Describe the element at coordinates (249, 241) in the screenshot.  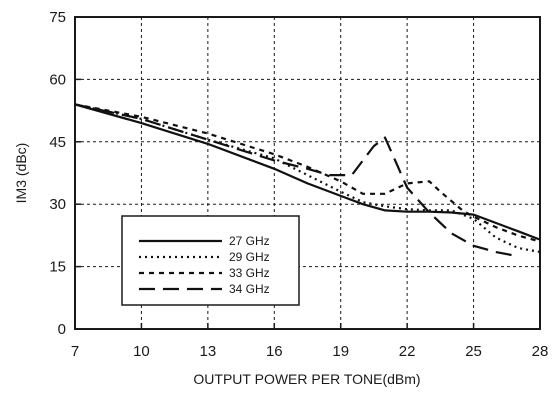
I see `legend-label: 27 GHz` at that location.